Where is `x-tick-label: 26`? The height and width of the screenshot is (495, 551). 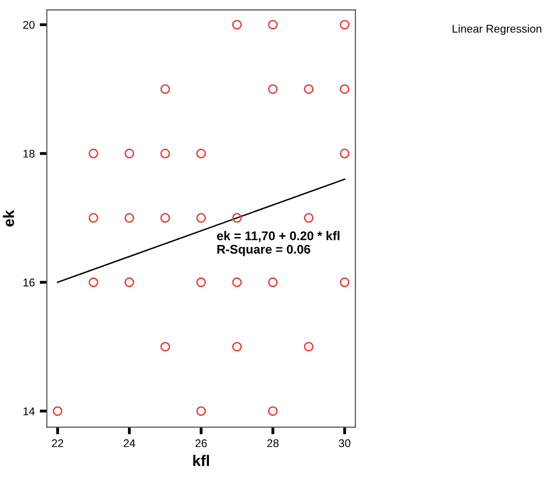
x-tick-label: 26 is located at coordinates (201, 443).